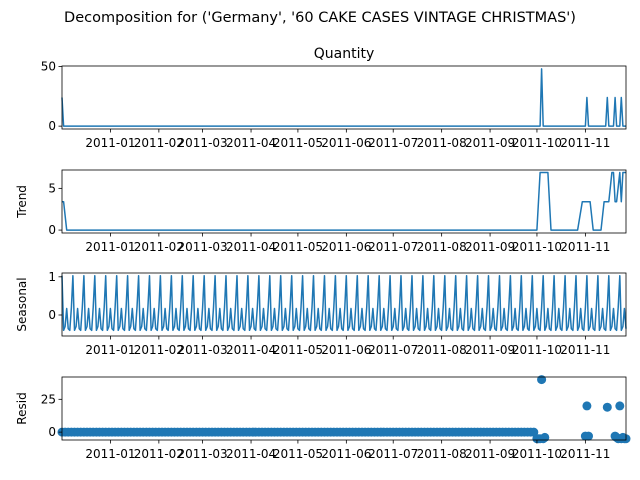 Image resolution: width=640 pixels, height=480 pixels. Describe the element at coordinates (344, 54) in the screenshot. I see `panel-title: Quantity` at that location.